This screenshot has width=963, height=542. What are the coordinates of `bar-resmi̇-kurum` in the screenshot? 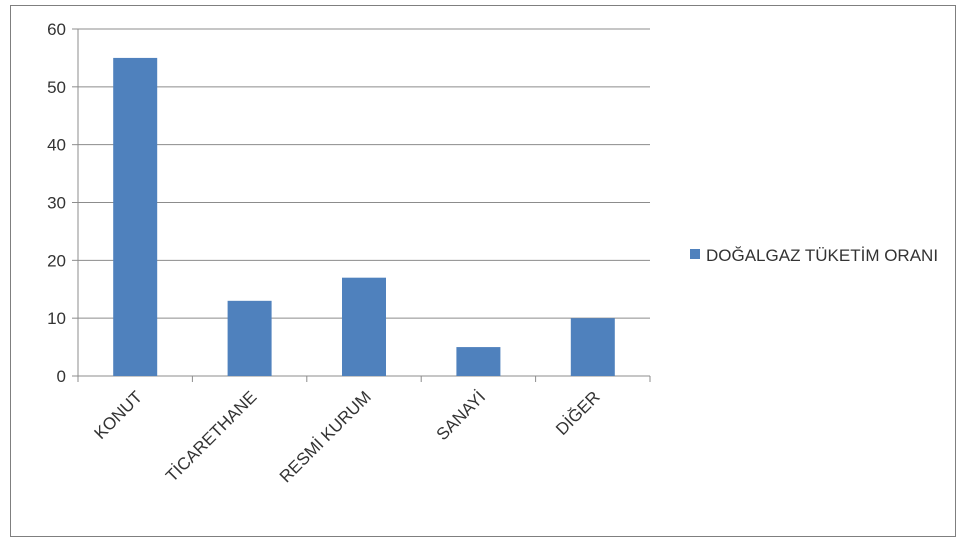 It's located at (364, 326).